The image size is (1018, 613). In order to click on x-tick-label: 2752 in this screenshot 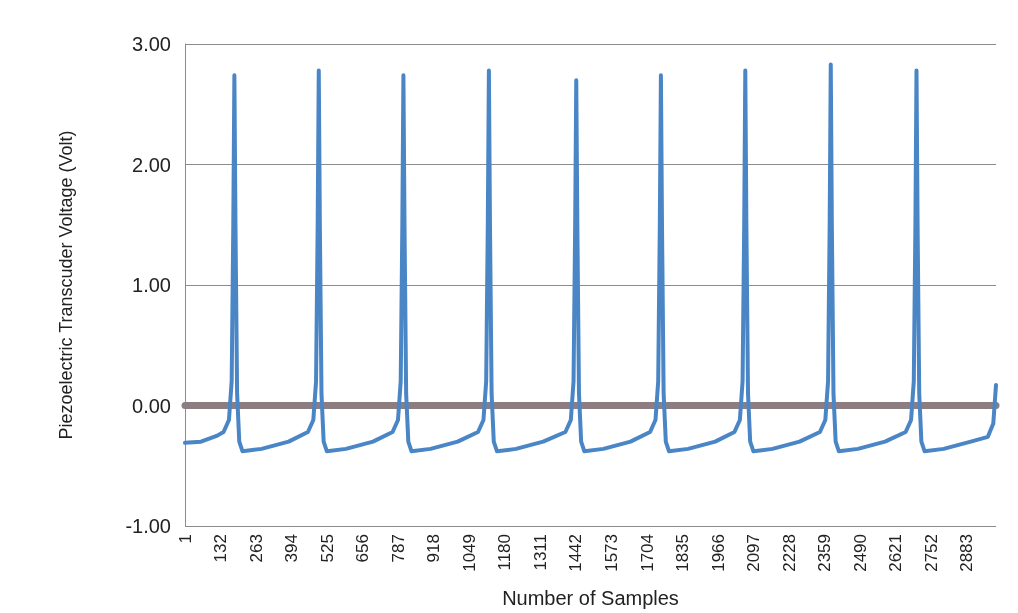, I will do `click(931, 553)`.